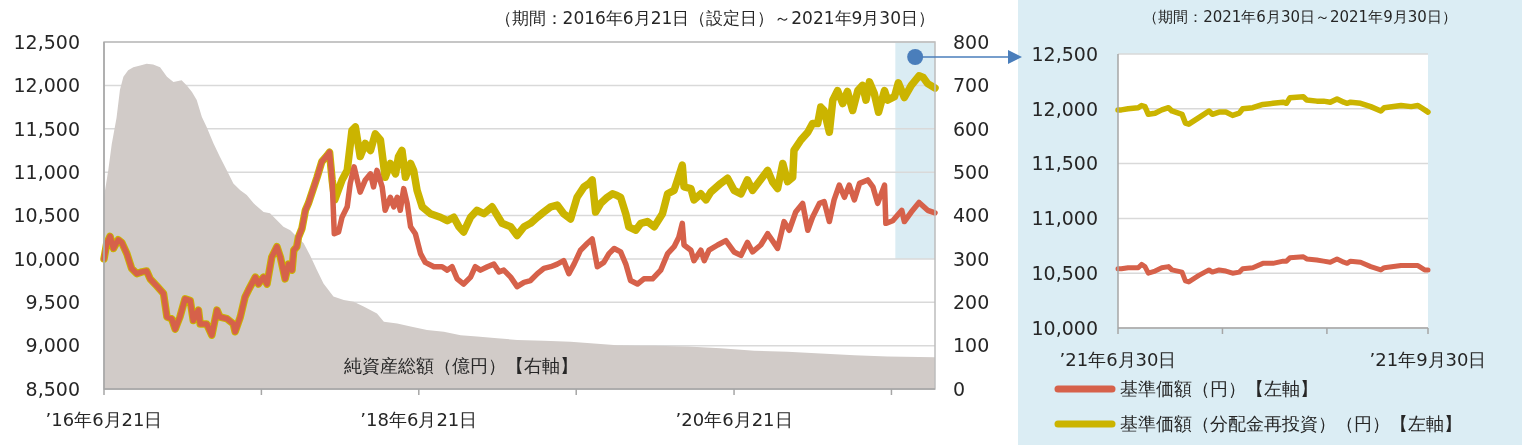  What do you see at coordinates (419, 419) in the screenshot?
I see `x-tick-label: ’18年6月21日` at bounding box center [419, 419].